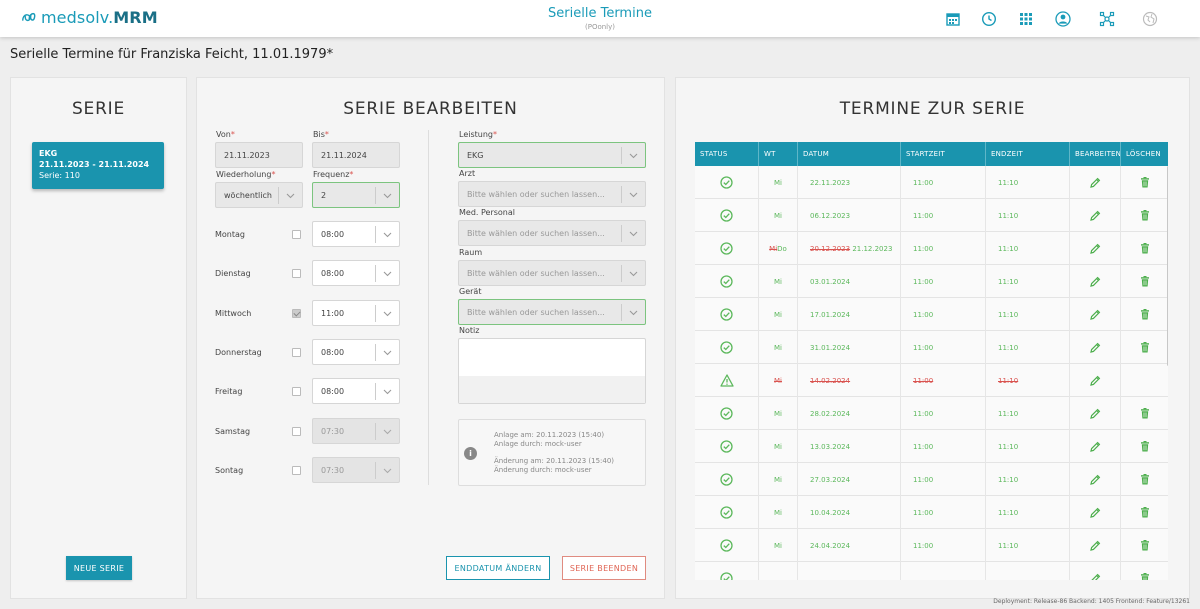  I want to click on column-header-endzeit: ENDZEIT, so click(1028, 154).